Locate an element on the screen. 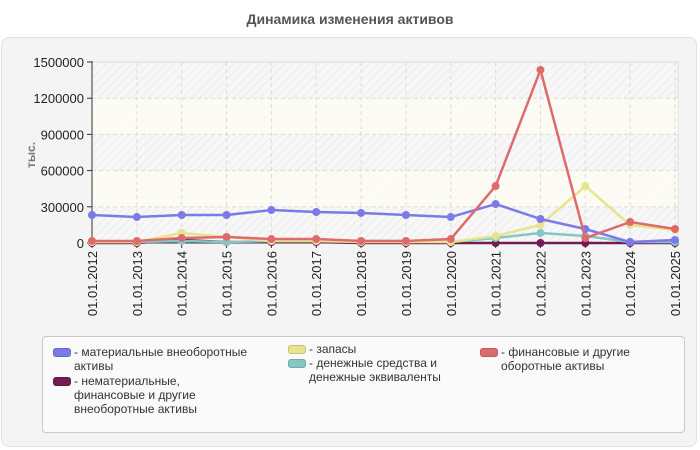 Image resolution: width=700 pixels, height=450 pixels. svg-text: 600000 is located at coordinates (62, 171).